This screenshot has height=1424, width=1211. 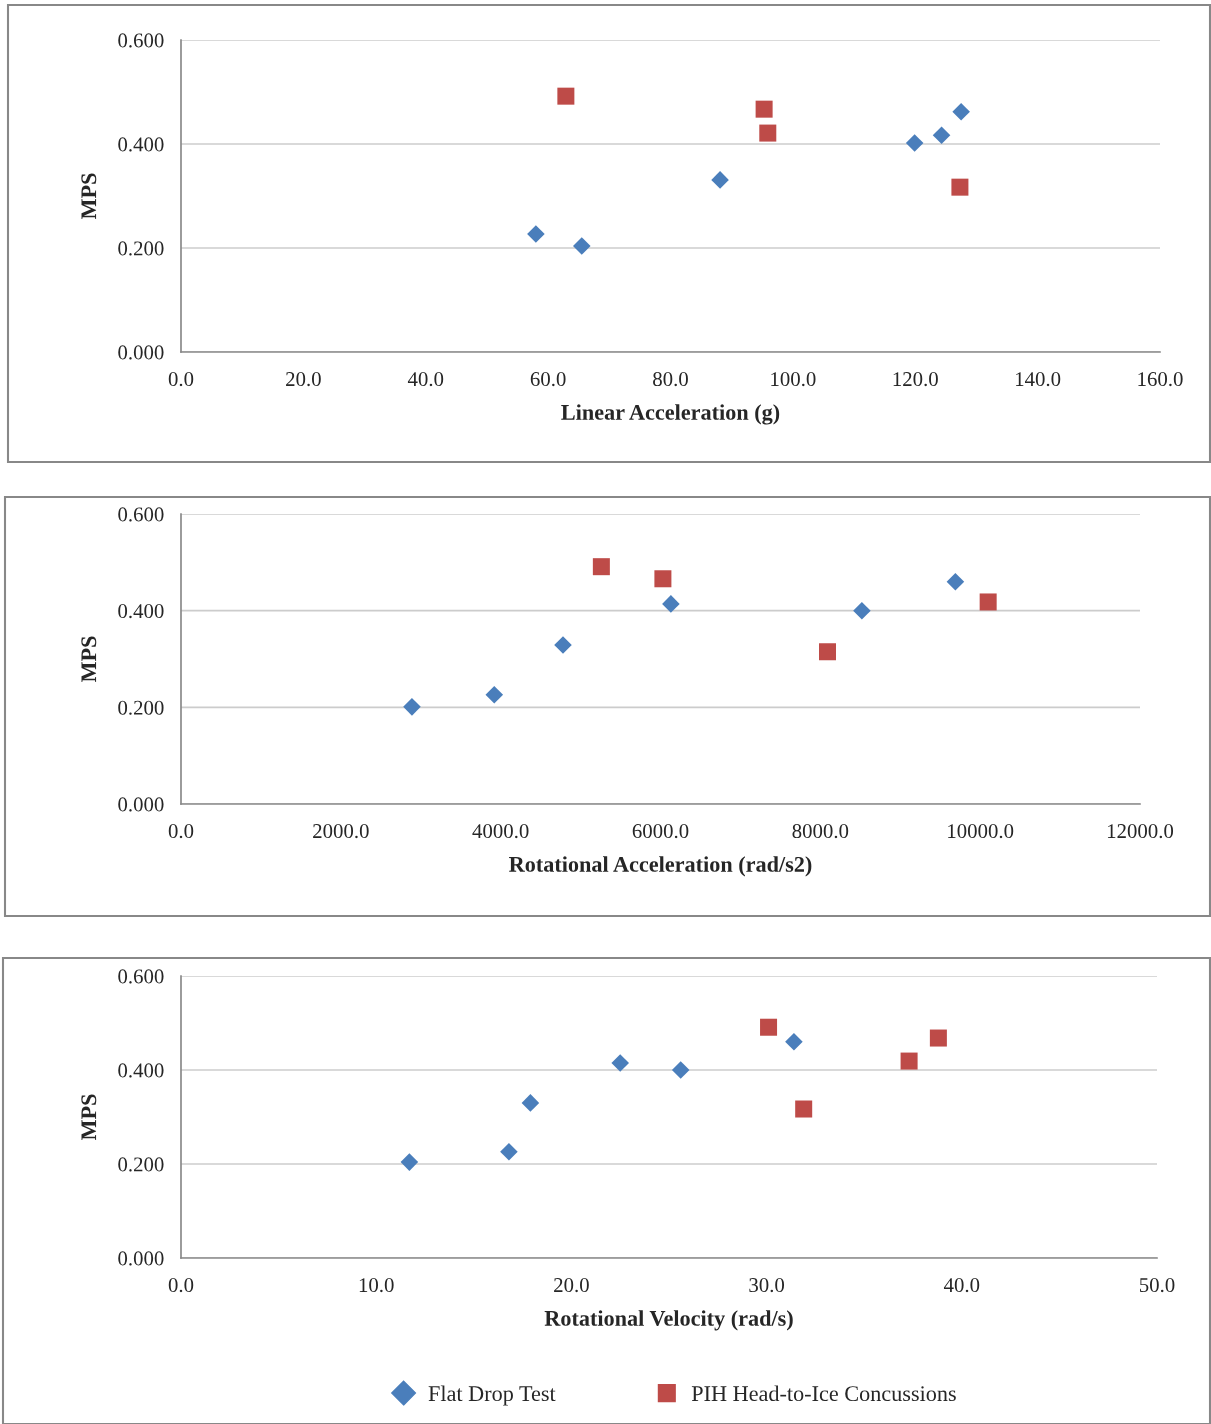 I want to click on x-tick-label: 8000.0, so click(x=820, y=831).